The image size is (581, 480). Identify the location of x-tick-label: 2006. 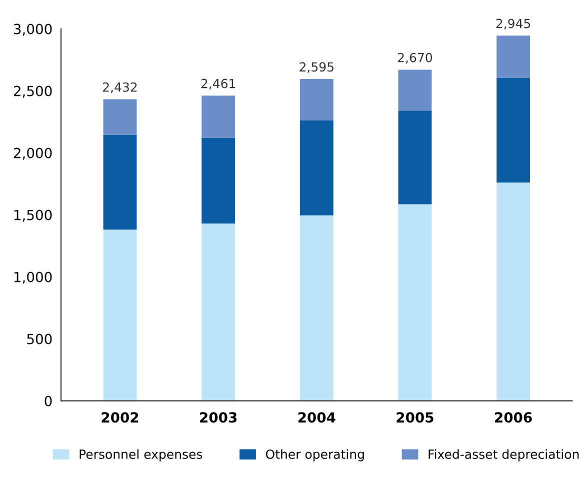
(513, 417).